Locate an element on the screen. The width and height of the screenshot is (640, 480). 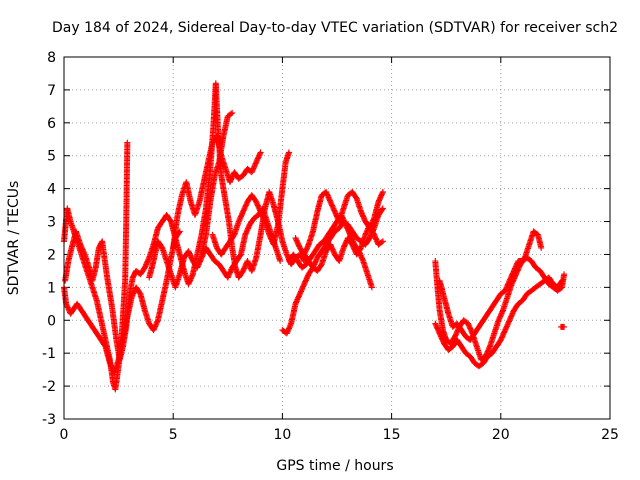
x-tick-label: 25 is located at coordinates (610, 435).